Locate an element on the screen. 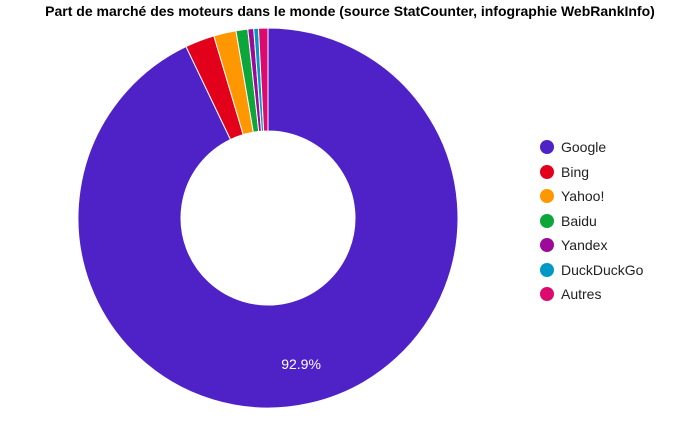 The height and width of the screenshot is (427, 700). legend-label: Baidu is located at coordinates (579, 220).